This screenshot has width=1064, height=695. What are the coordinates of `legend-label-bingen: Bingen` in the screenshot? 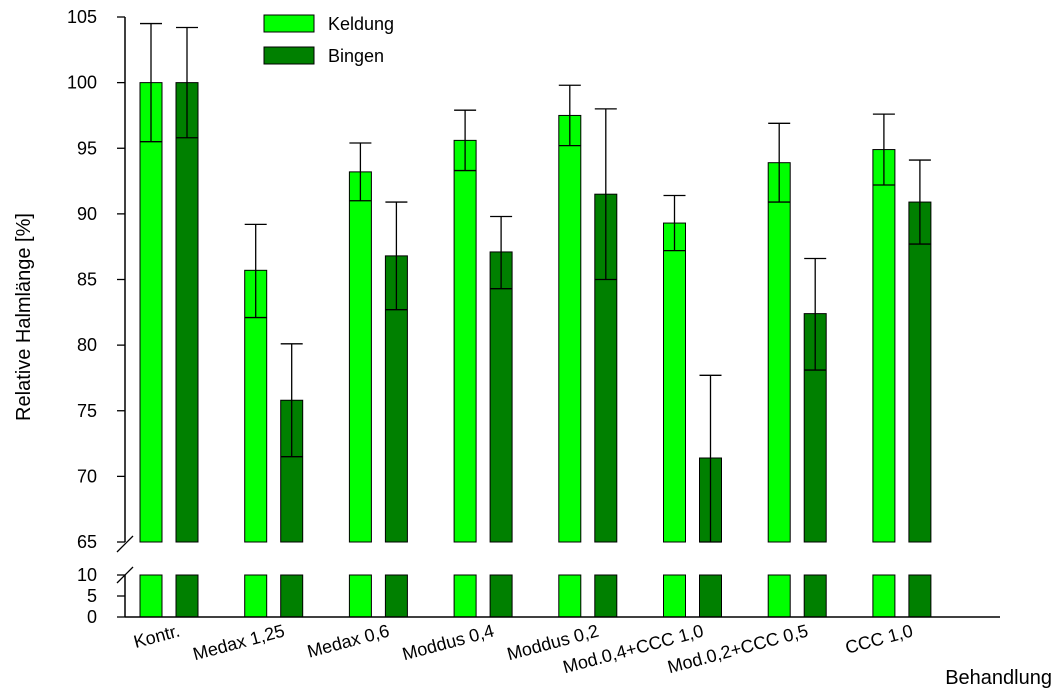 It's located at (356, 56).